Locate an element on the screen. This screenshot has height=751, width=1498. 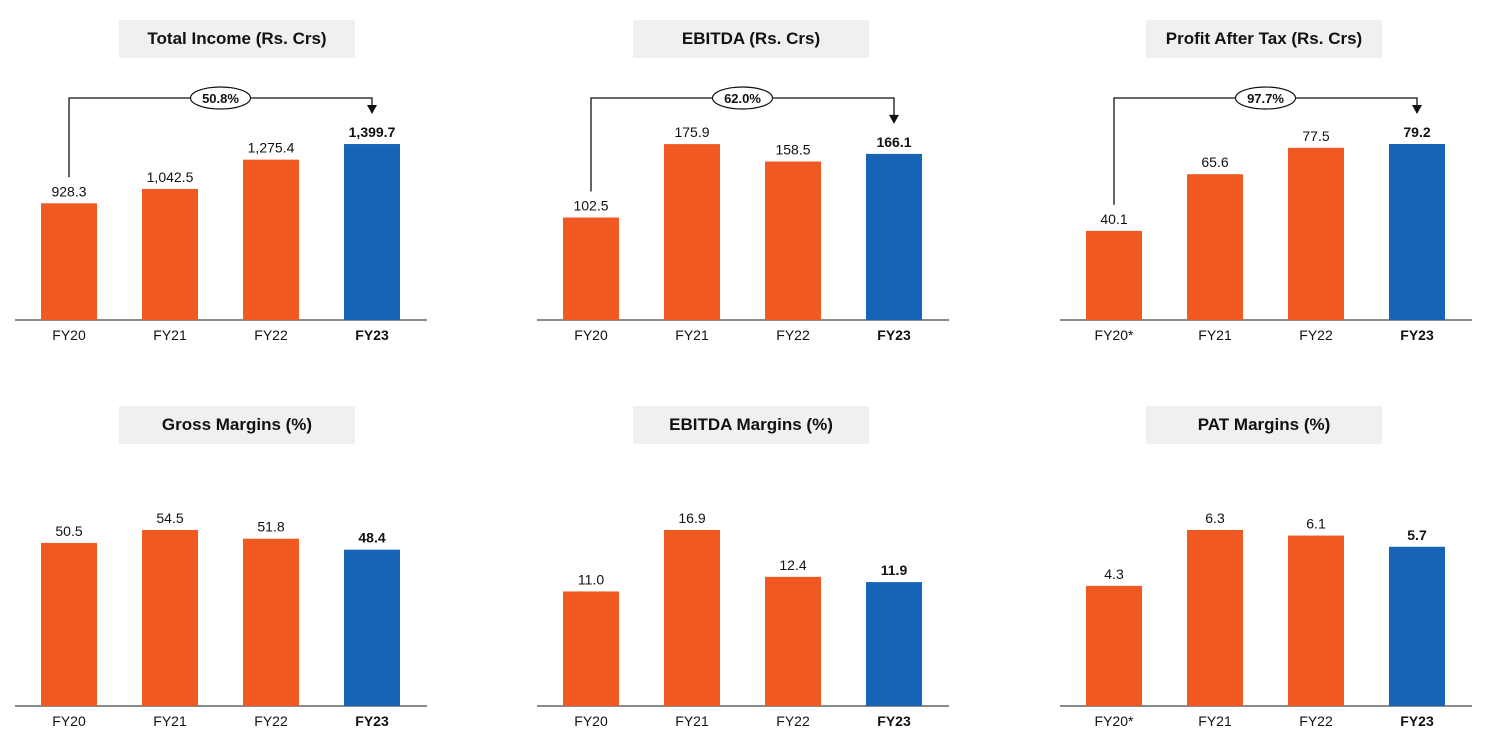
data-label: 166.1 is located at coordinates (893, 142).